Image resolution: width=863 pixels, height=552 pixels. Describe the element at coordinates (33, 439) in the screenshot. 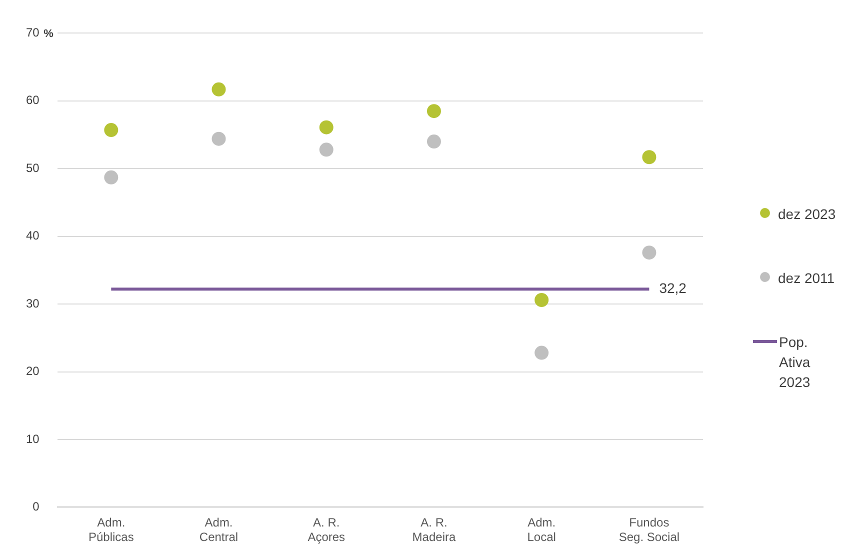

I see `y-tick-label: 10` at that location.